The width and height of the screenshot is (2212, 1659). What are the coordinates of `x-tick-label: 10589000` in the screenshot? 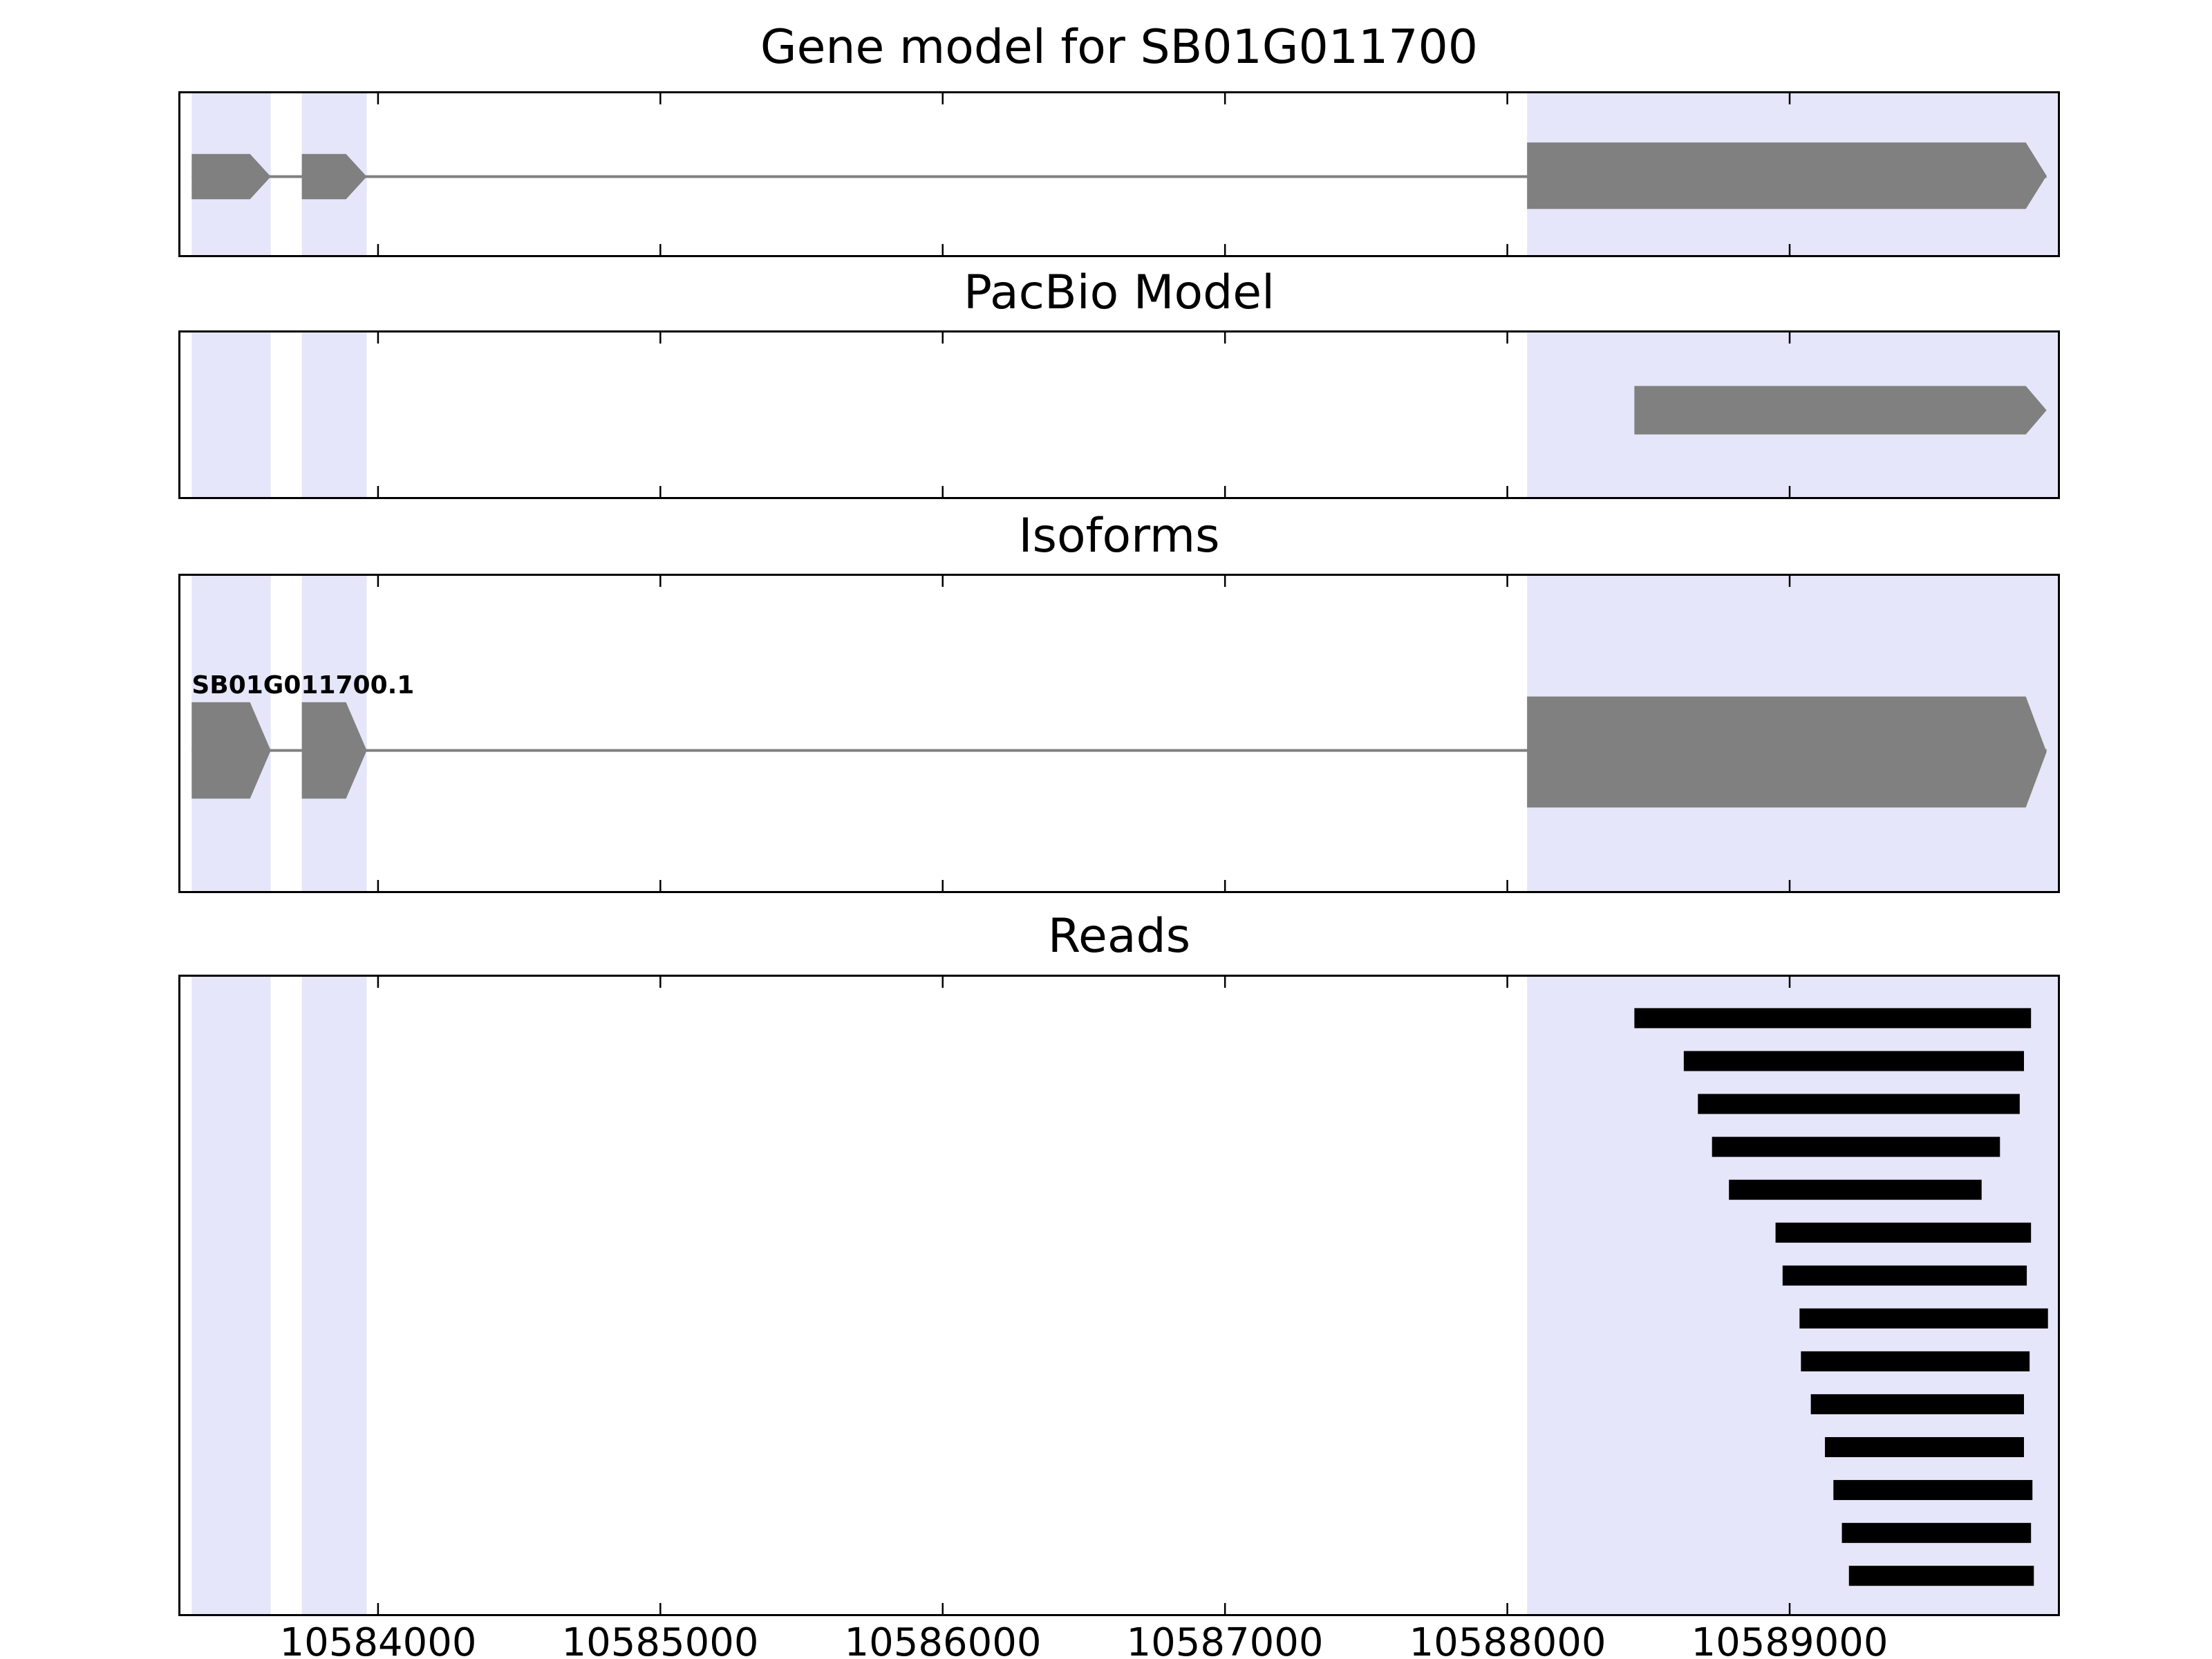 It's located at (1789, 1639).